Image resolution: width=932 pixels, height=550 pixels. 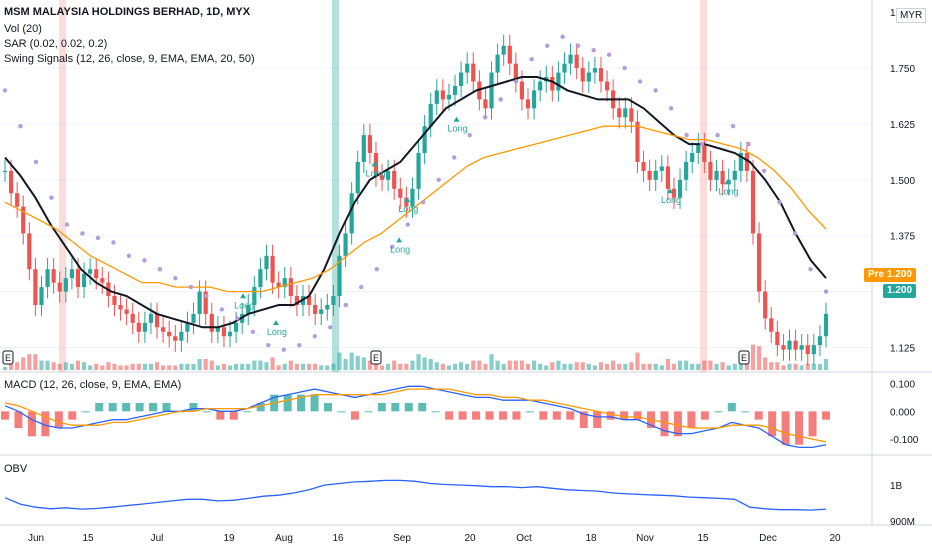 What do you see at coordinates (902, 412) in the screenshot?
I see `macd-tick: 0.000` at bounding box center [902, 412].